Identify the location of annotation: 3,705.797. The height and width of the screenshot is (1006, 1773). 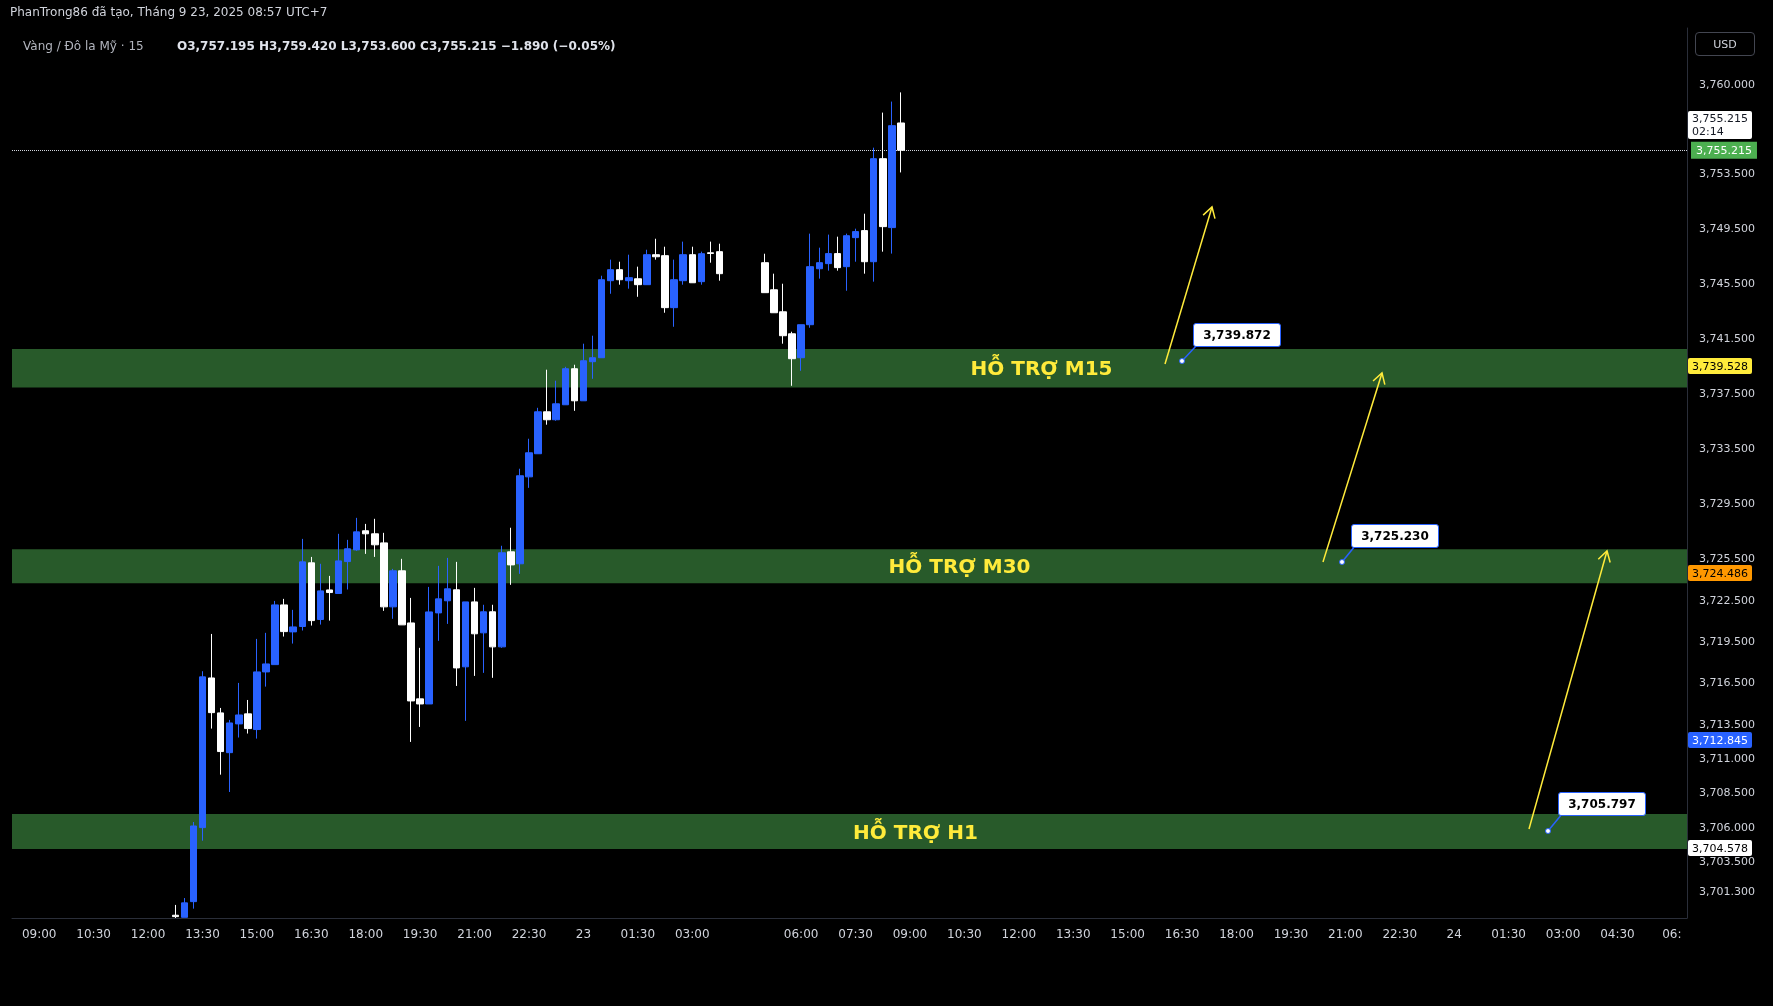
(1602, 804).